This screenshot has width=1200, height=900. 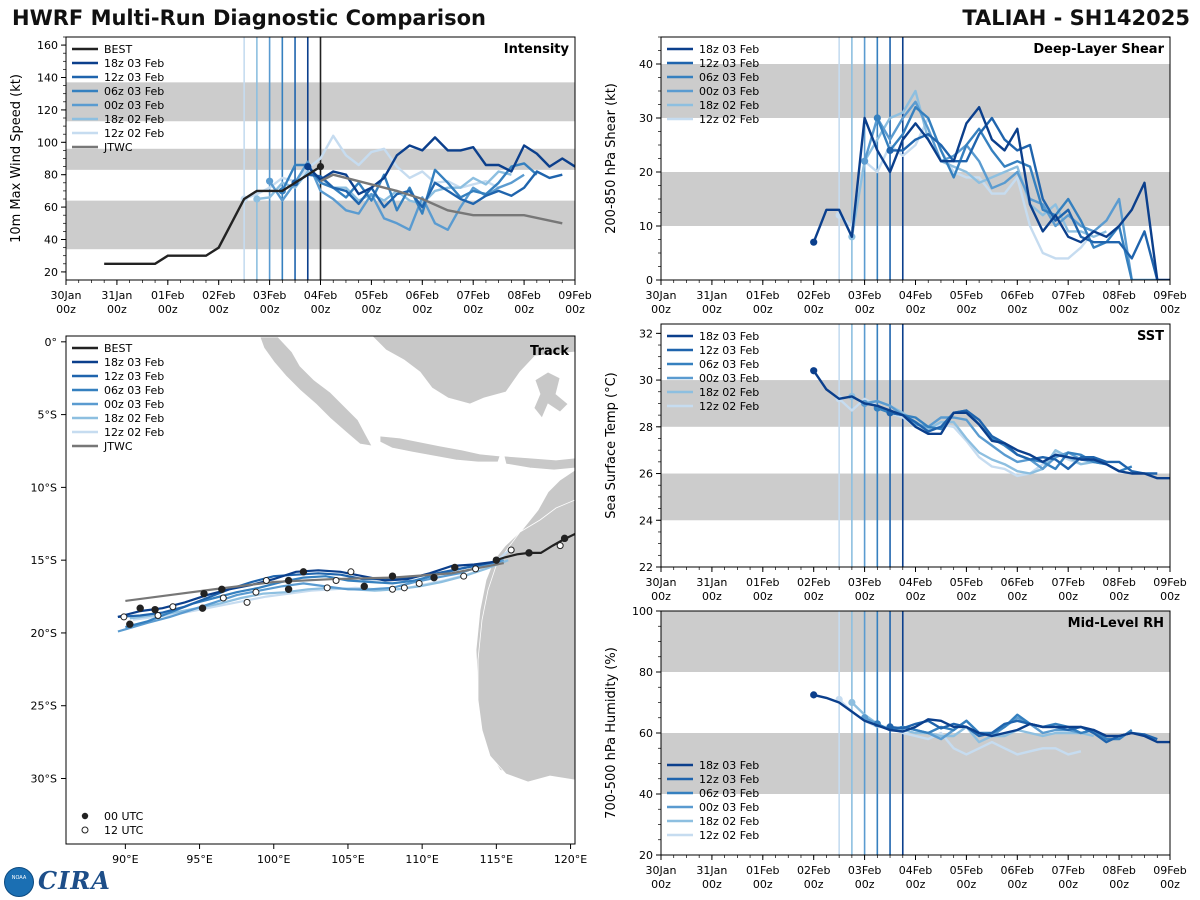 I want to click on intensity-y-tick-label: 100, so click(x=47, y=142).